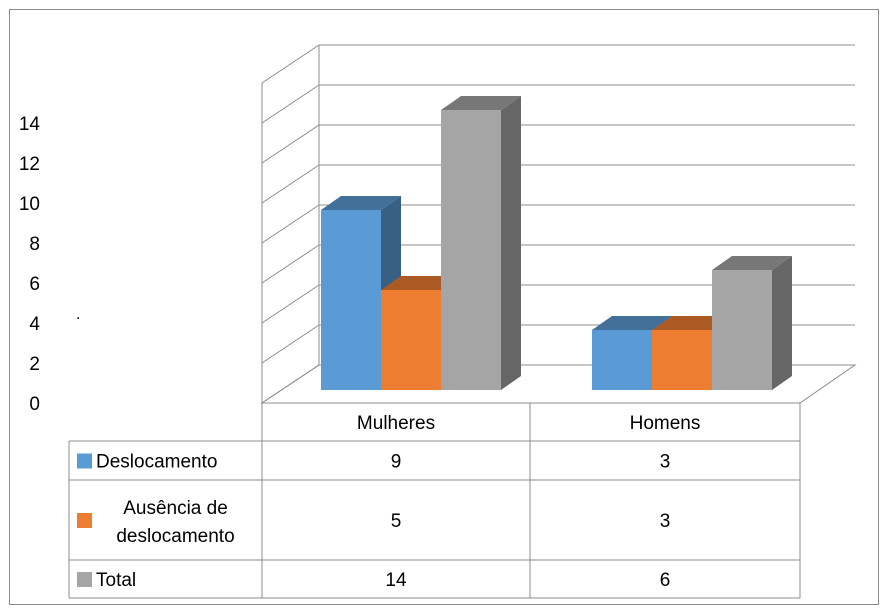 The image size is (888, 614). Describe the element at coordinates (396, 580) in the screenshot. I see `table-cell: 14` at that location.